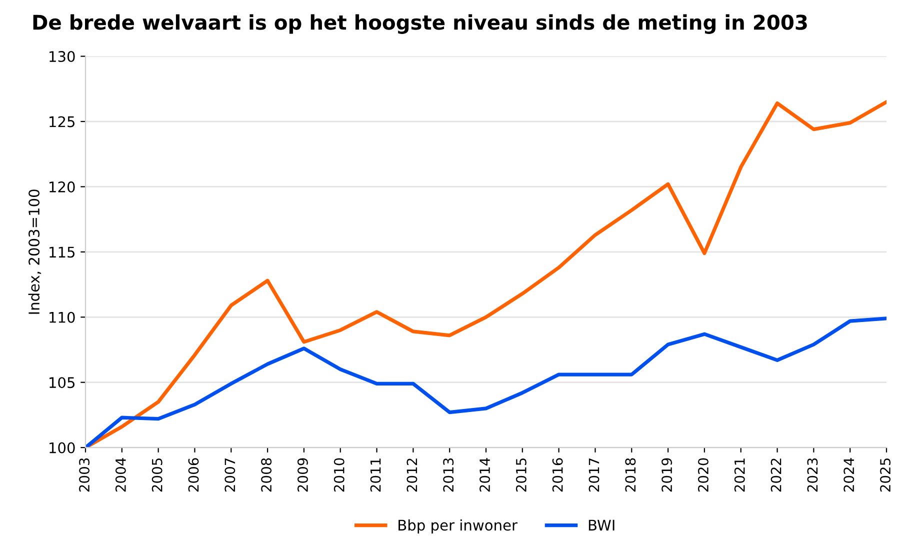  I want to click on y-tick-label: 100, so click(62, 448).